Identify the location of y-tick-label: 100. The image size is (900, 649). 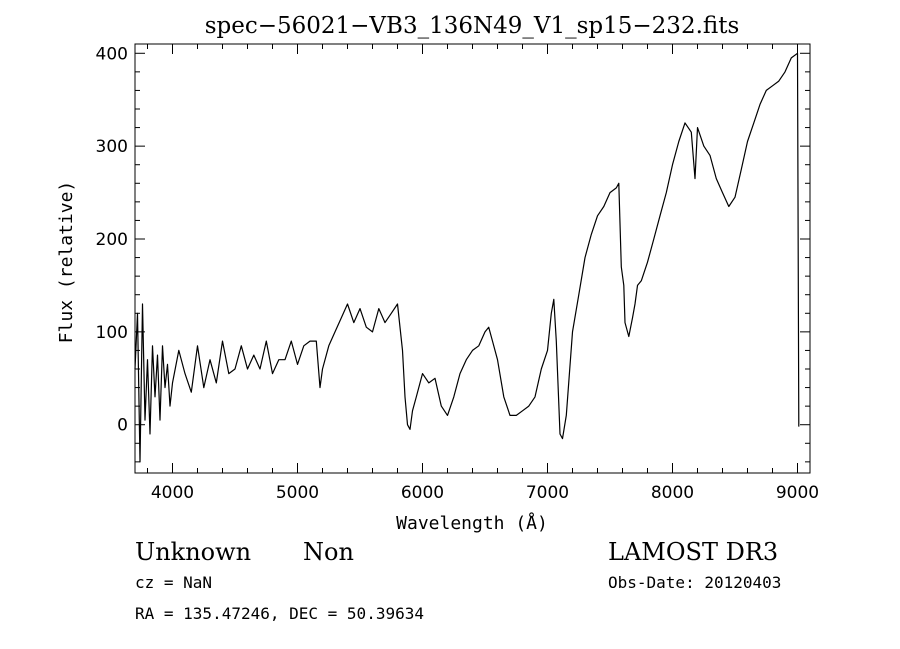
(112, 333).